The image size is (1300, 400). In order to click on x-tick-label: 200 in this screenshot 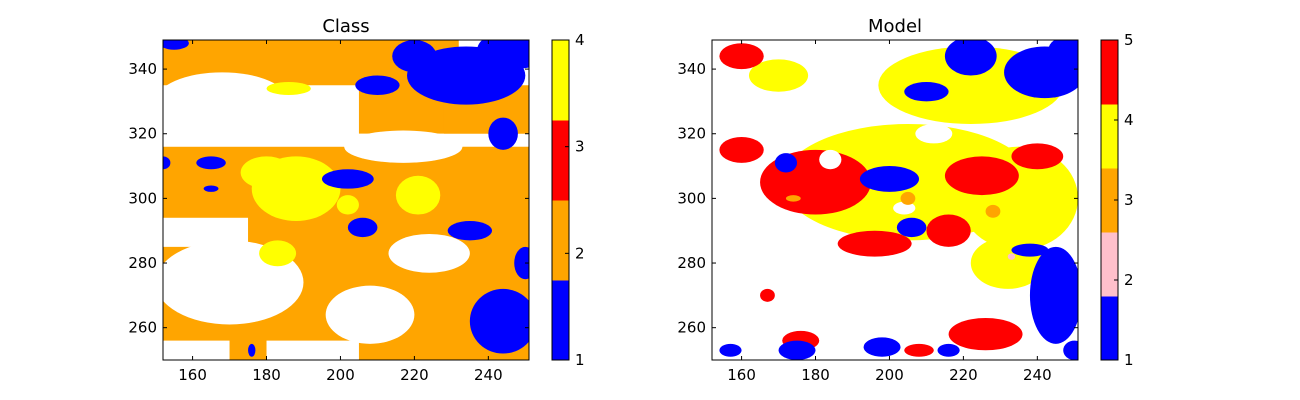, I will do `click(340, 375)`.